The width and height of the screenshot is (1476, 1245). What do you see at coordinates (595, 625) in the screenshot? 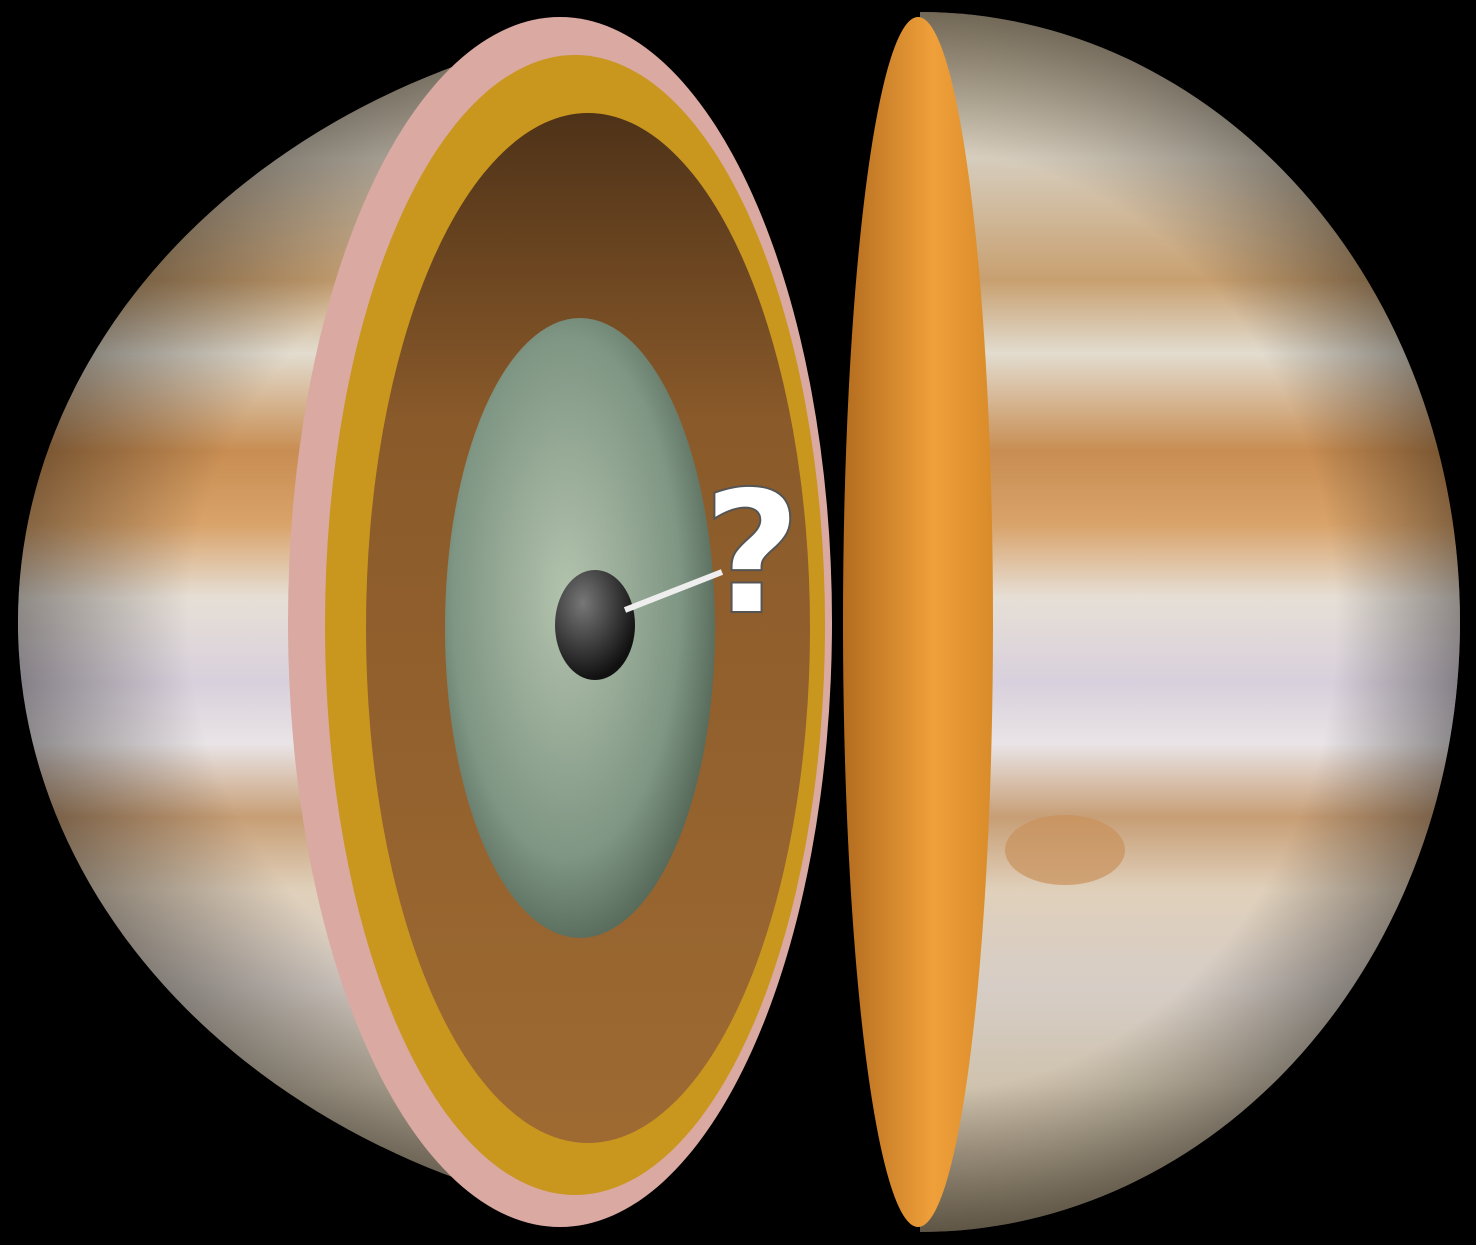
I see `core` at bounding box center [595, 625].